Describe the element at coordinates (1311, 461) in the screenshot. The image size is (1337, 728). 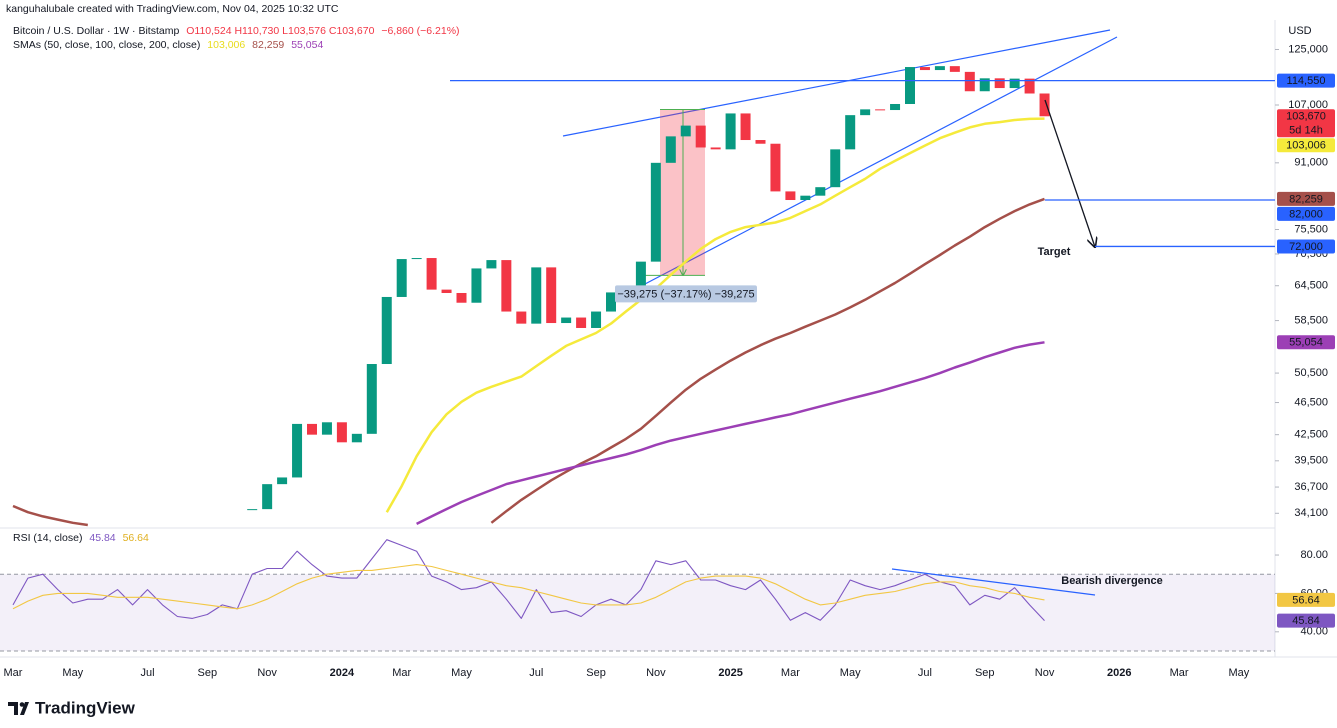
I see `y-tick-label: 39,500` at that location.